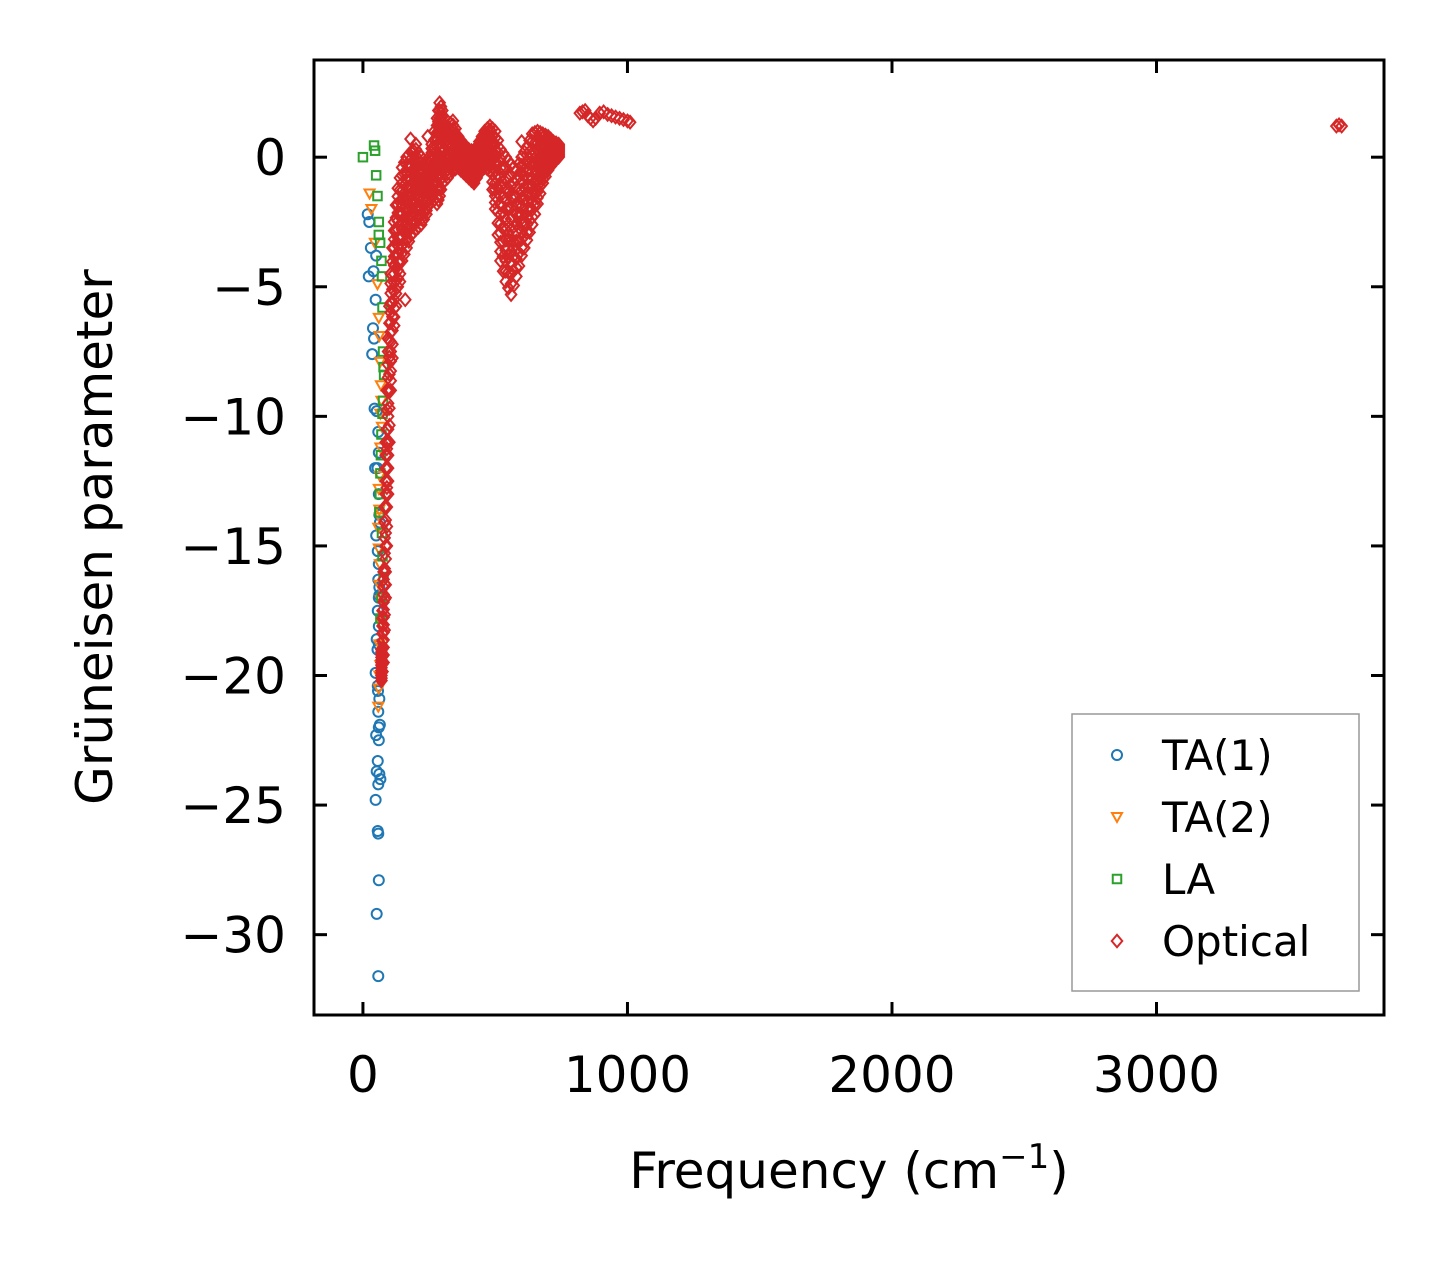  What do you see at coordinates (363, 1075) in the screenshot?
I see `x-tick-label: 0` at bounding box center [363, 1075].